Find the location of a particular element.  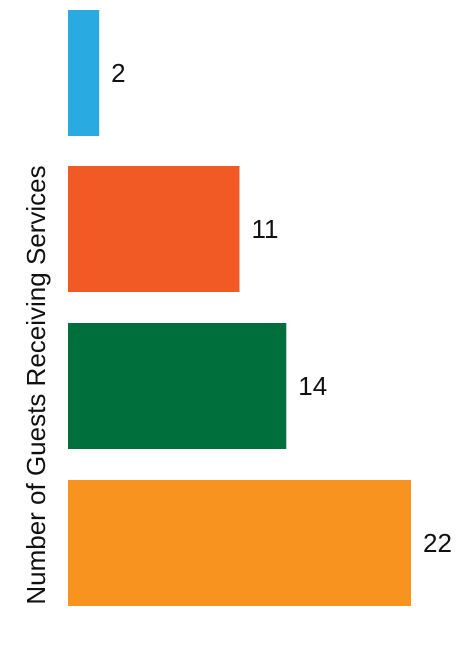

value-label-3: 22 is located at coordinates (437, 543).